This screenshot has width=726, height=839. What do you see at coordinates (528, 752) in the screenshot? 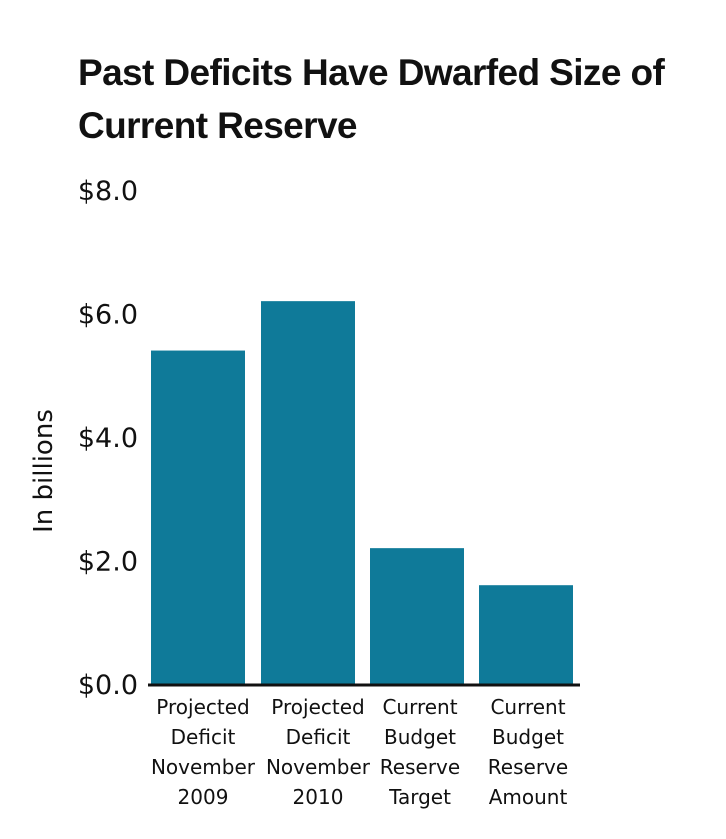
I see `x-category-label: Current Budget Reserve Amount` at bounding box center [528, 752].